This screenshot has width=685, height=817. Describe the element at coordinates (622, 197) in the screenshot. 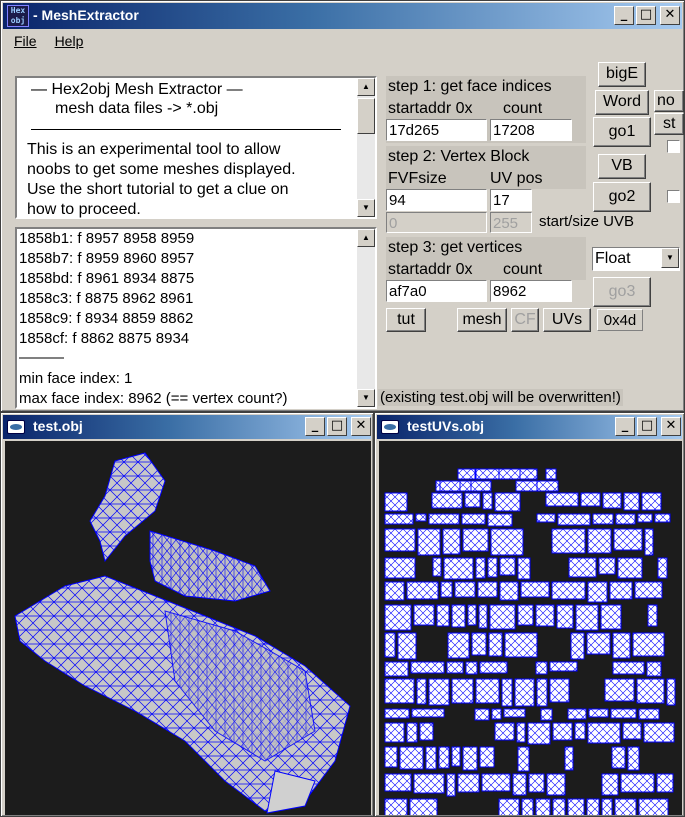

I see `go2-button: go2` at that location.